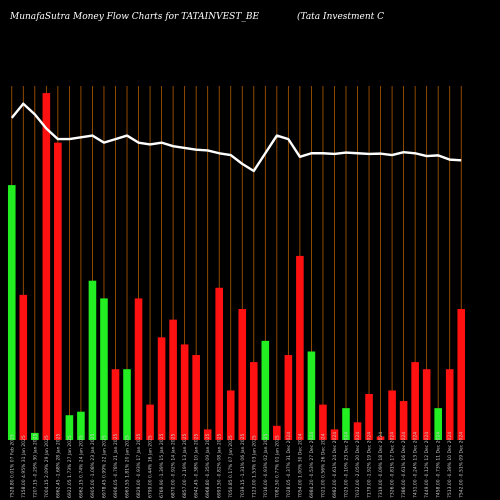 The height and width of the screenshot is (500, 500). I want to click on x-tick-label: 7513.00 -0.39% 10 Dec 2024, so click(450, 465).